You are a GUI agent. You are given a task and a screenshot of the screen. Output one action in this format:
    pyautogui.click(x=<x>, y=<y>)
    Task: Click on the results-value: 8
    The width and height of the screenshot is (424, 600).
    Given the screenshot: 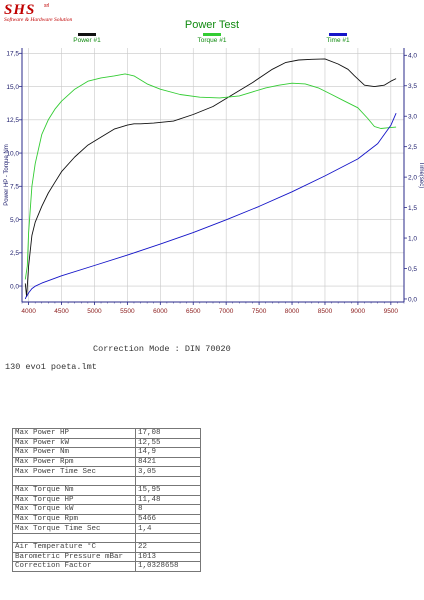 What is the action you would take?
    pyautogui.click(x=168, y=509)
    